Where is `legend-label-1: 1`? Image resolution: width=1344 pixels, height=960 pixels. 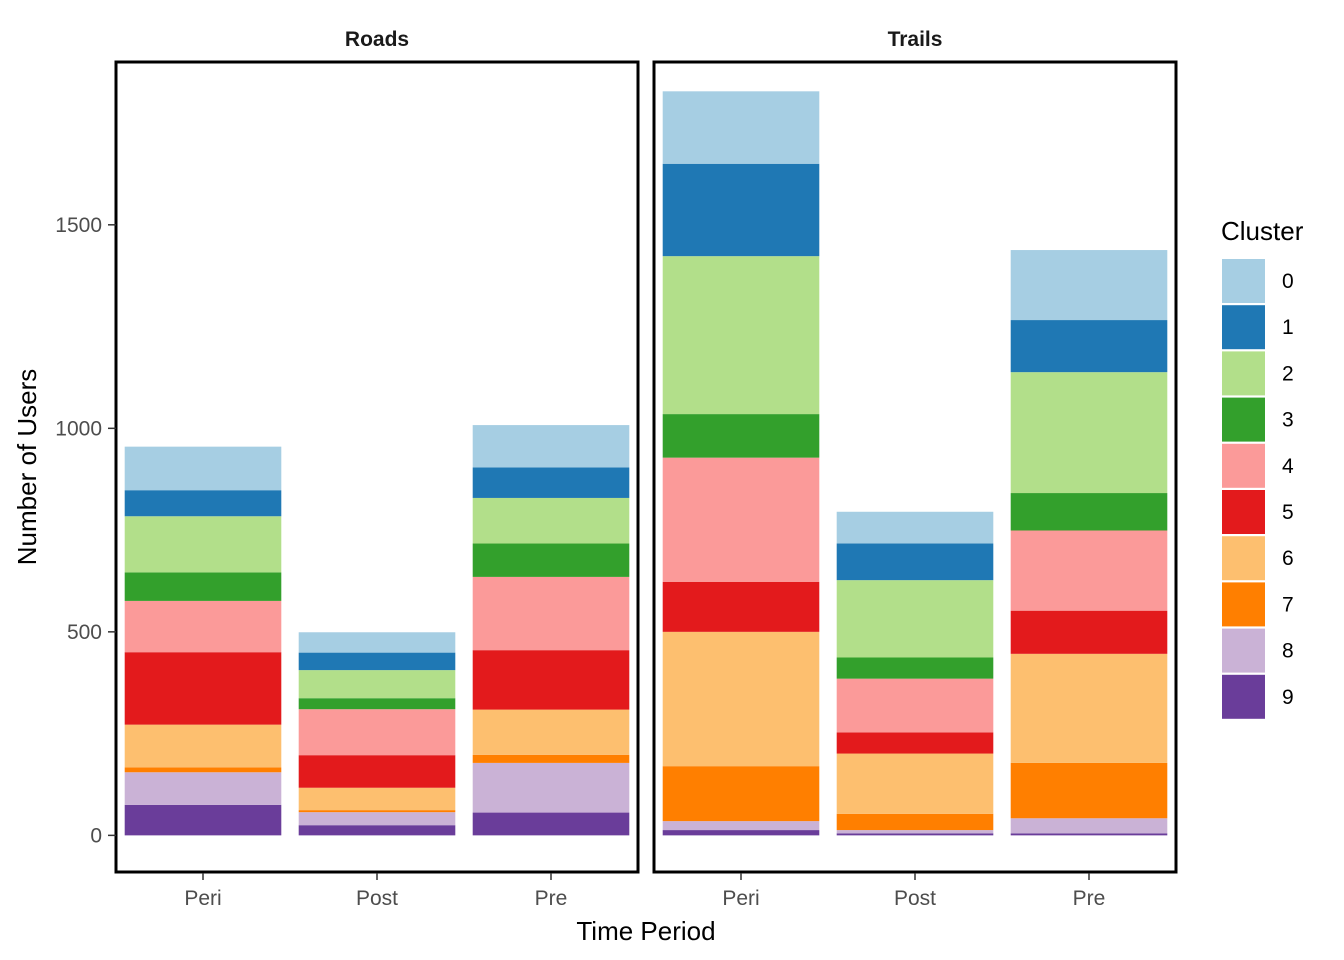 legend-label-1: 1 is located at coordinates (1288, 327).